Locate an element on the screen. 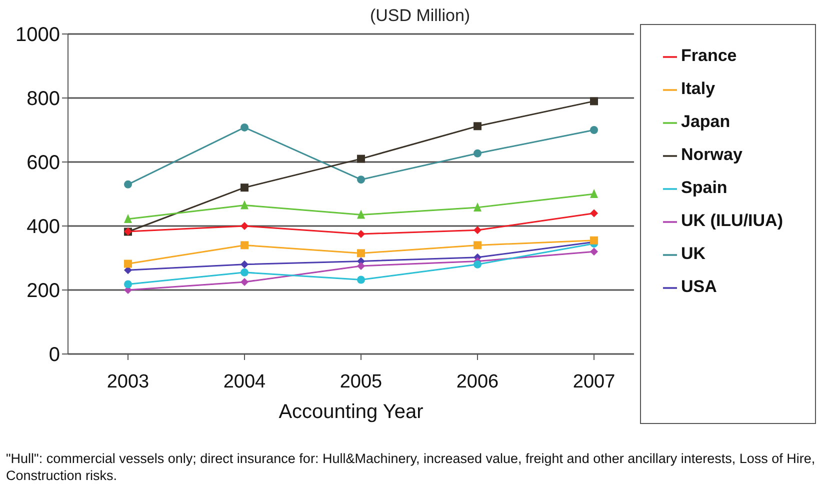 The width and height of the screenshot is (820, 486). legend-label: UK (ILU/IUA) is located at coordinates (732, 220).